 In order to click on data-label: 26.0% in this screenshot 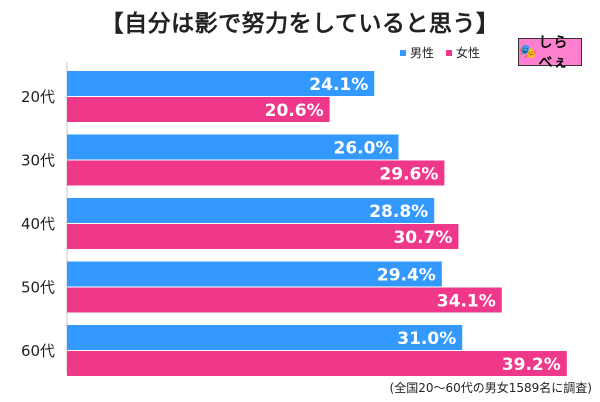, I will do `click(363, 149)`.